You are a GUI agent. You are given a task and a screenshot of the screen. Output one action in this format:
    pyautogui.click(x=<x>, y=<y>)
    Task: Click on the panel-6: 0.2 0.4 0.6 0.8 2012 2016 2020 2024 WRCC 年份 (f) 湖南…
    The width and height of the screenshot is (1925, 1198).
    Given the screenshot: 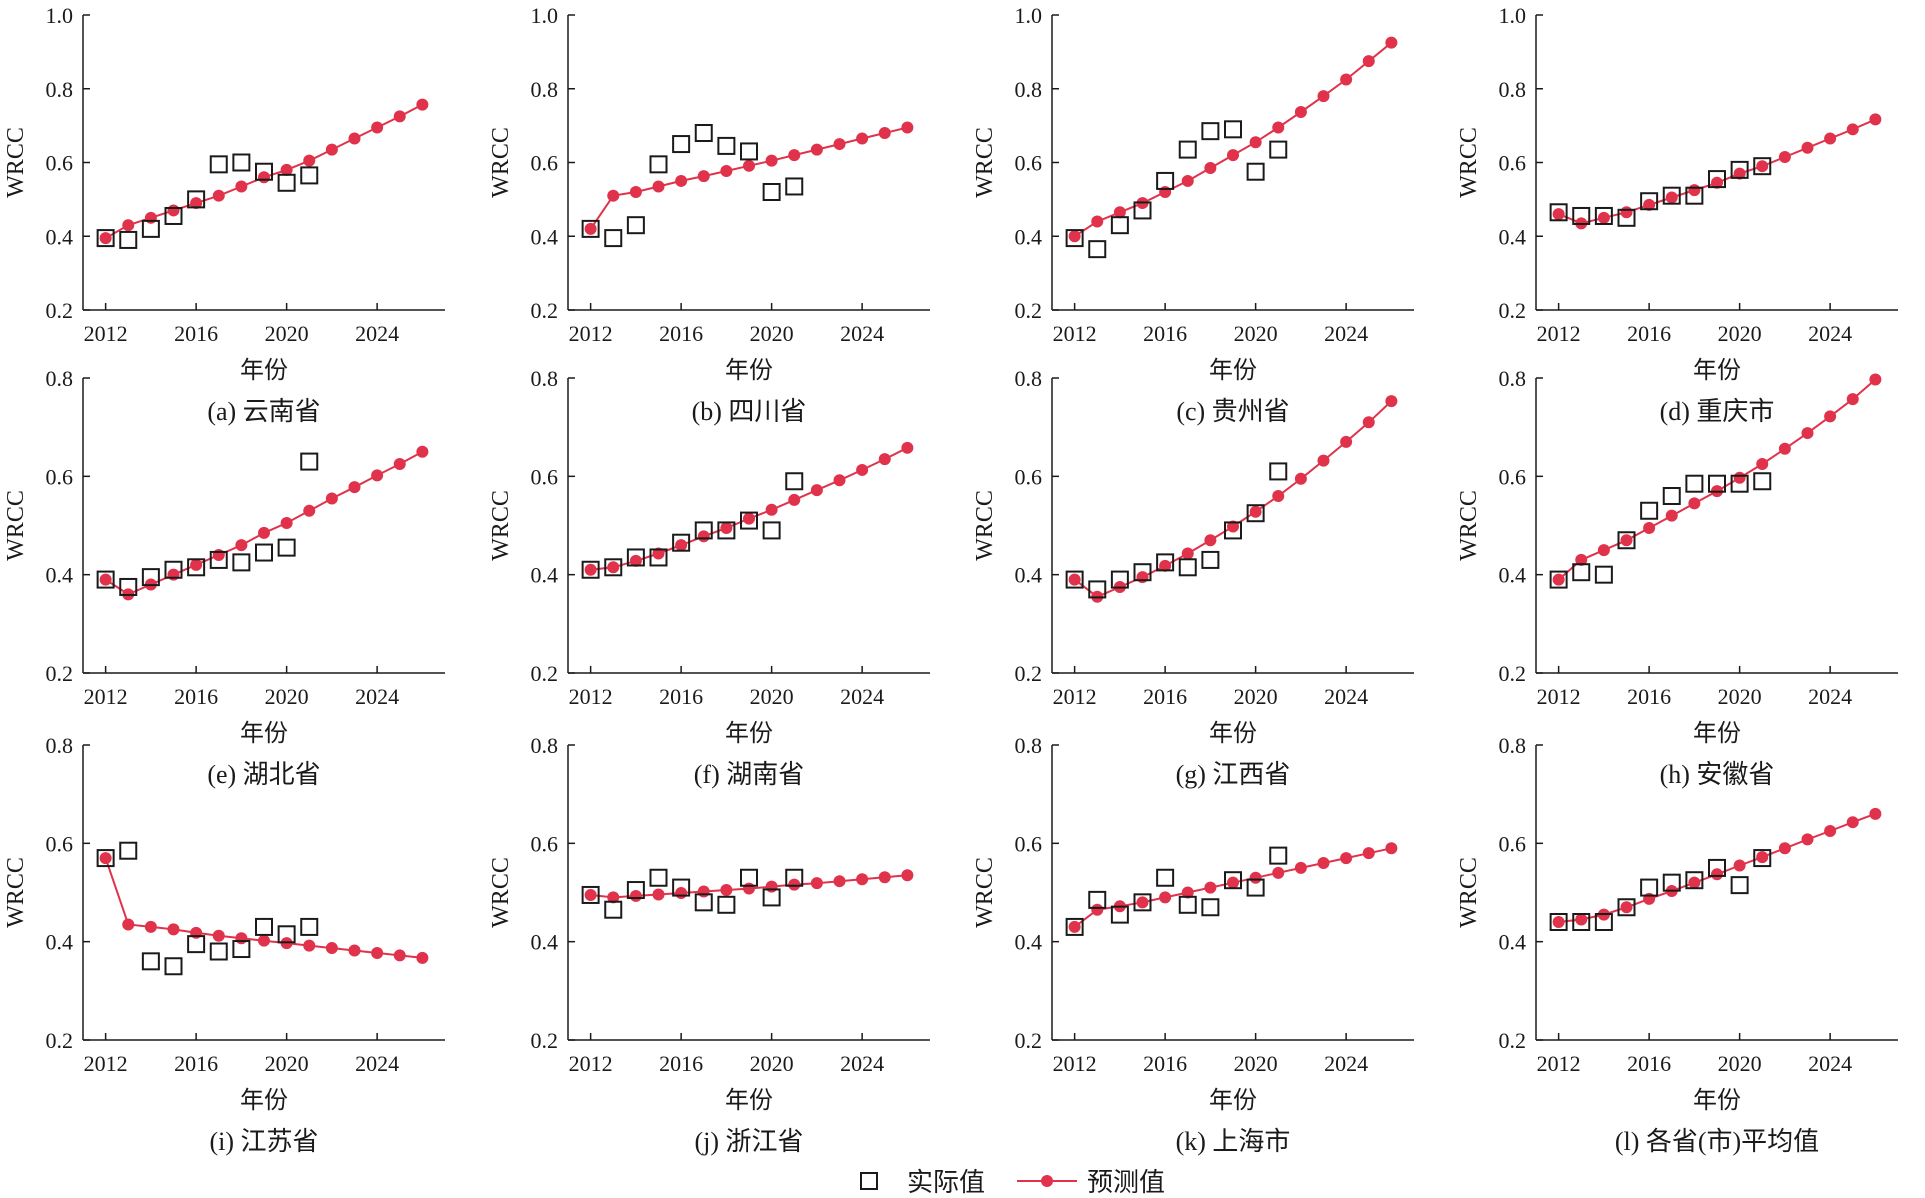 What is the action you would take?
    pyautogui.click(x=709, y=577)
    